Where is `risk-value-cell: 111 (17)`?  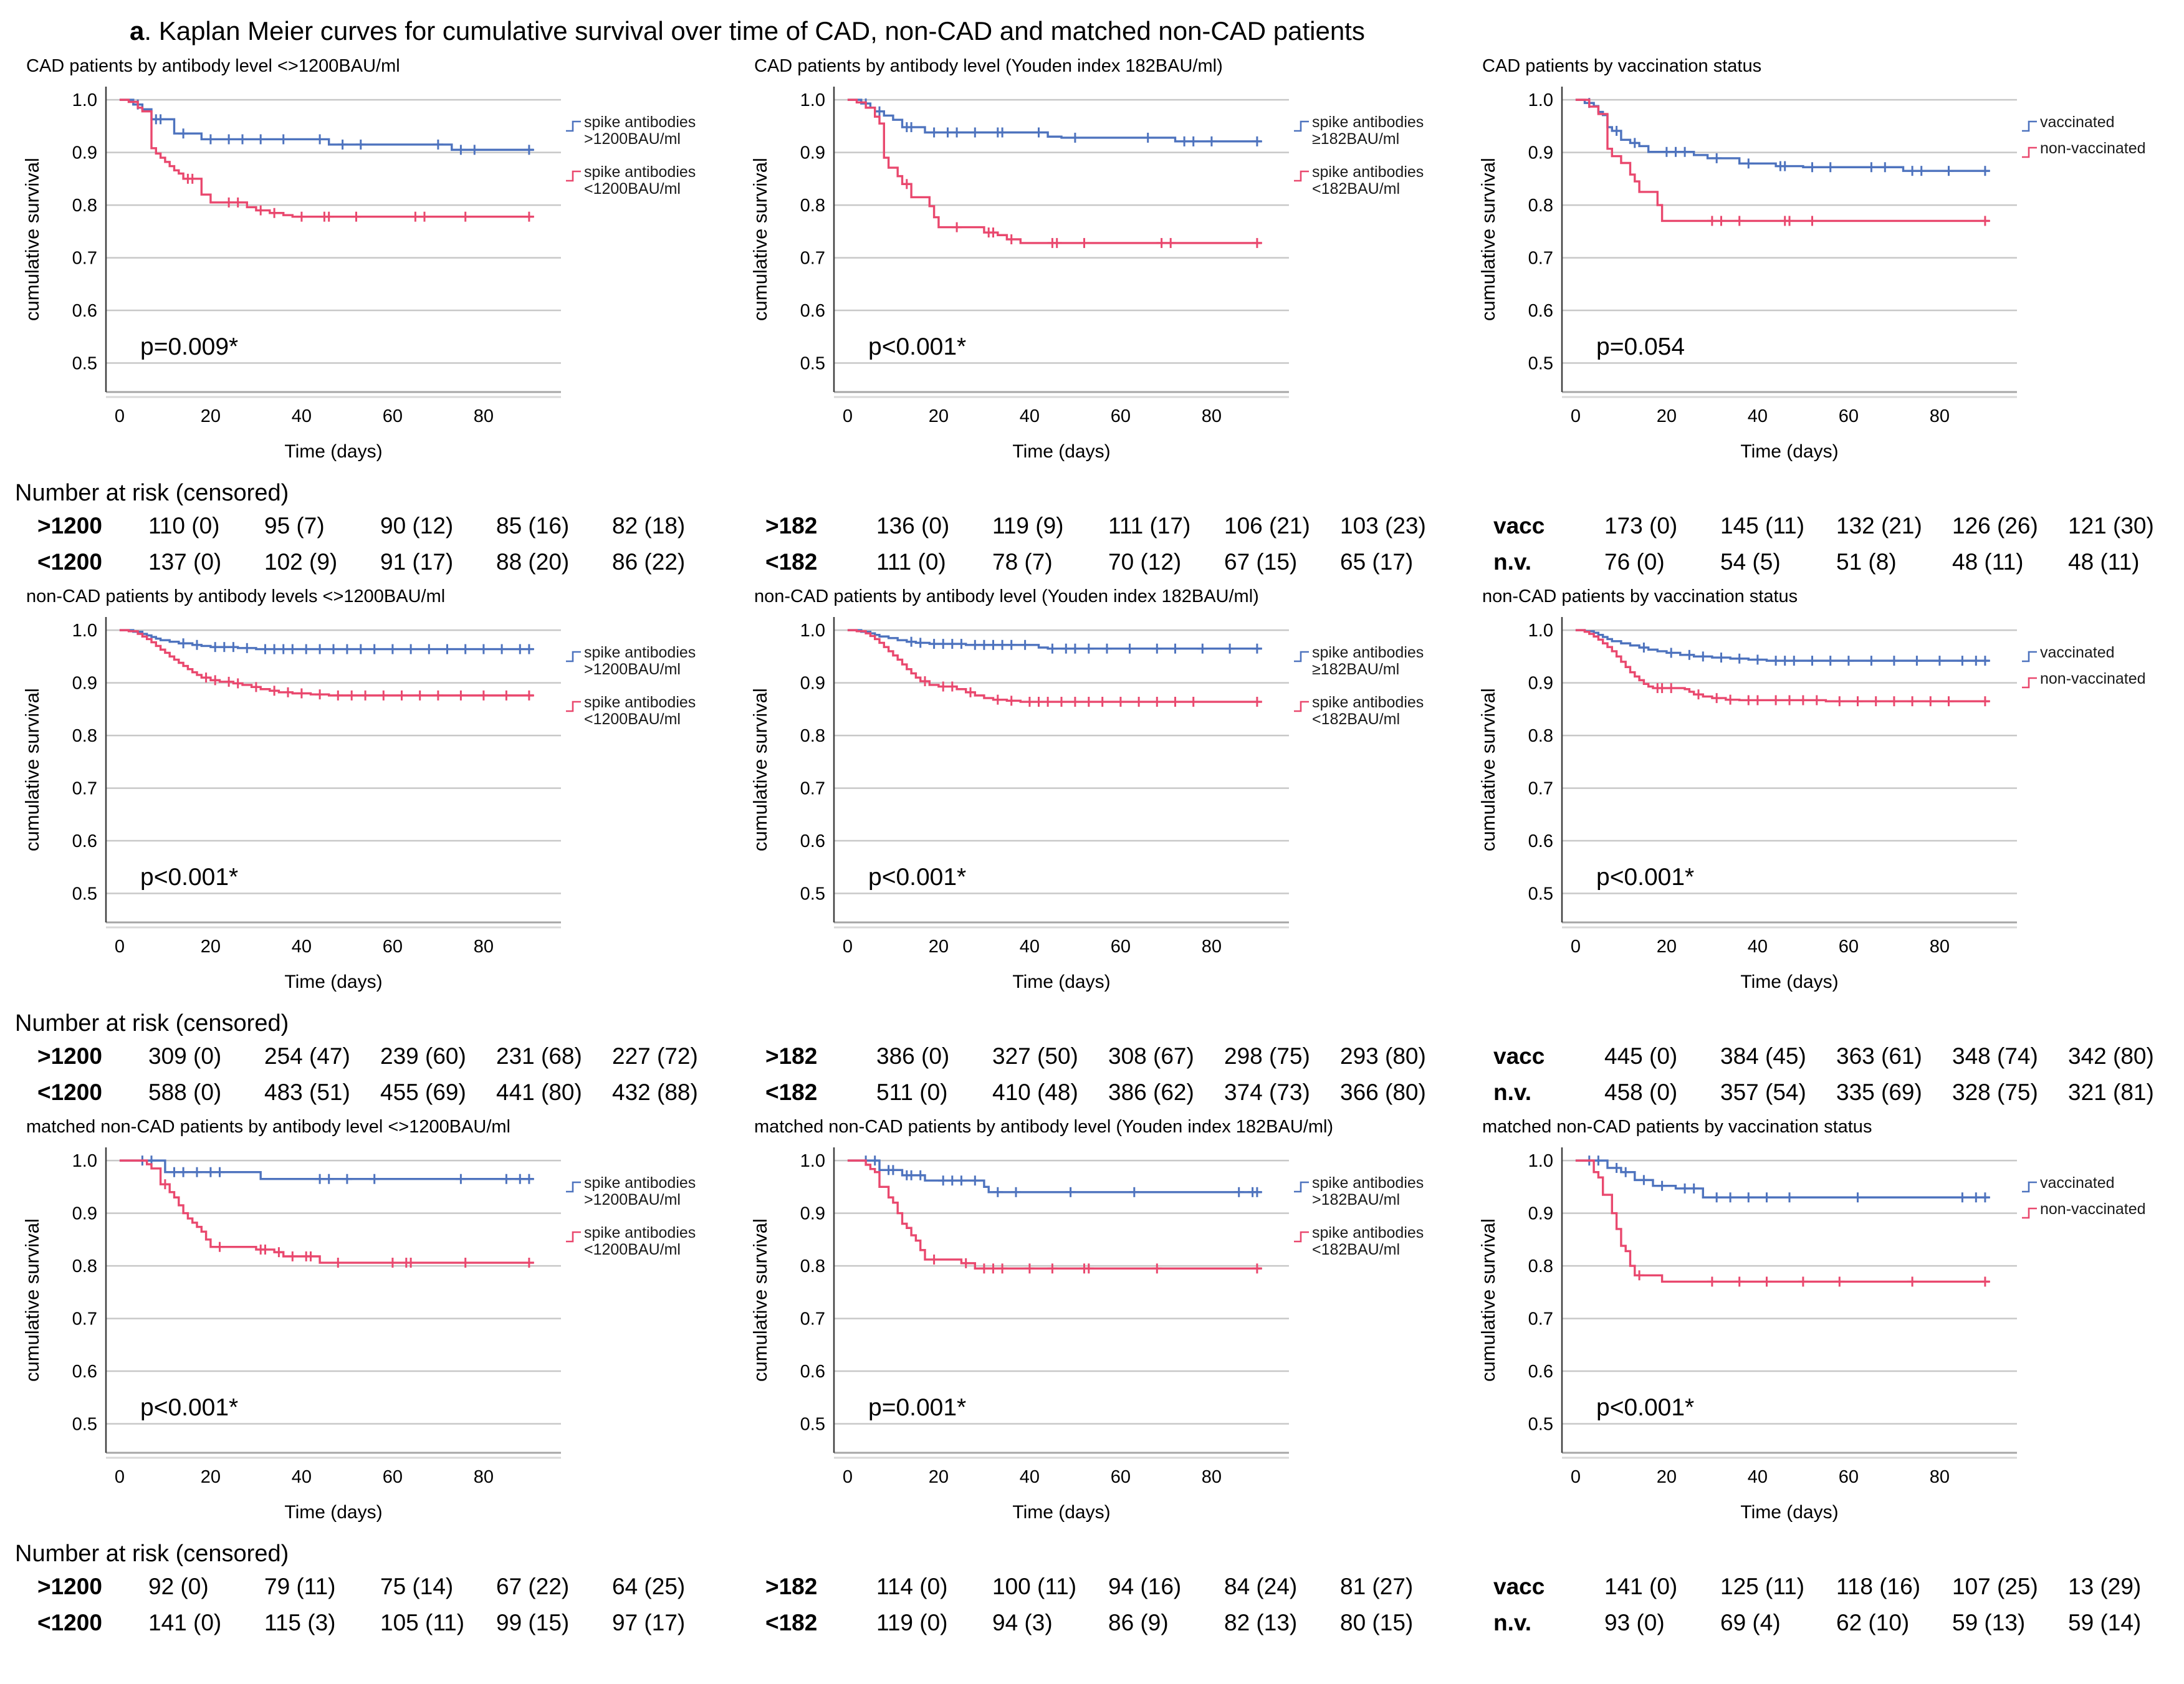 risk-value-cell: 111 (17) is located at coordinates (1150, 525).